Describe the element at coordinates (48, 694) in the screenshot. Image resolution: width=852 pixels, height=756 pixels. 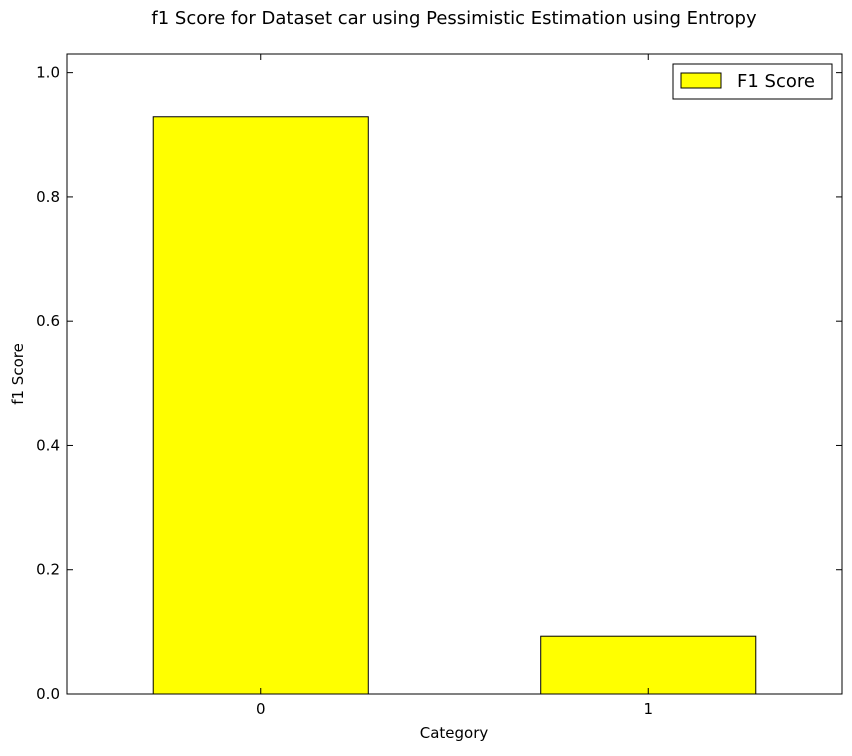
I see `y-tick-label: 0.0` at that location.